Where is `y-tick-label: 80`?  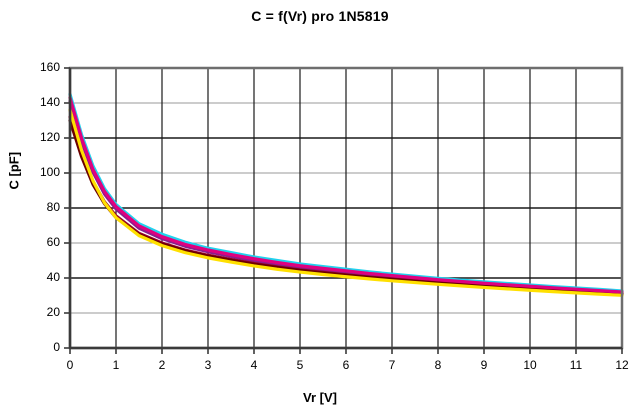
y-tick-label: 80 is located at coordinates (53, 207).